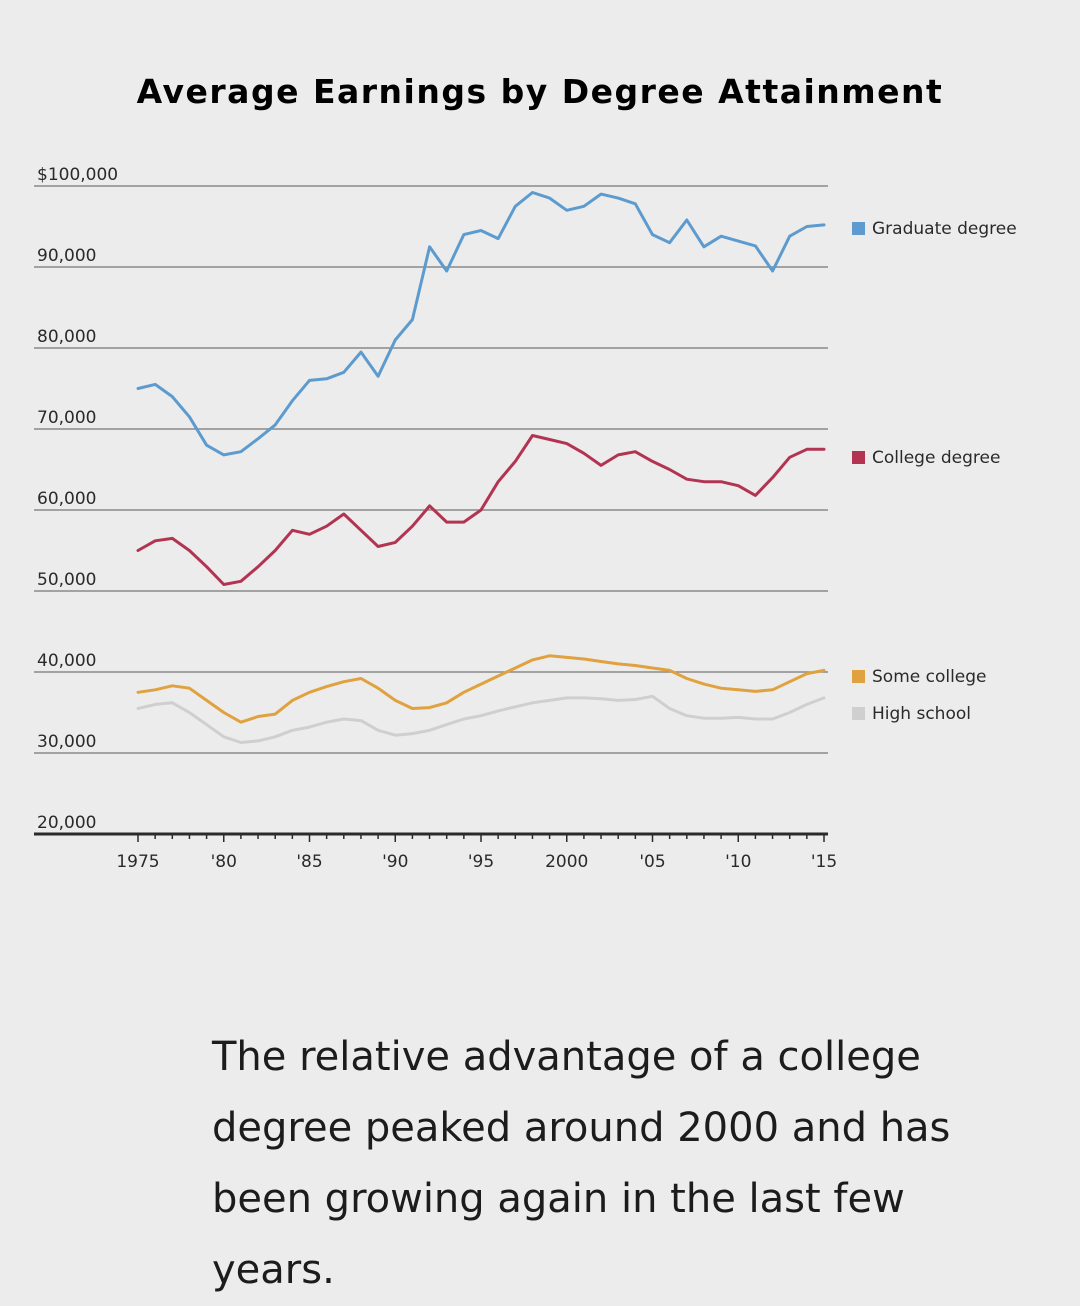 The height and width of the screenshot is (1306, 1080). Describe the element at coordinates (66, 499) in the screenshot. I see `y-tick-label: 60,000` at that location.